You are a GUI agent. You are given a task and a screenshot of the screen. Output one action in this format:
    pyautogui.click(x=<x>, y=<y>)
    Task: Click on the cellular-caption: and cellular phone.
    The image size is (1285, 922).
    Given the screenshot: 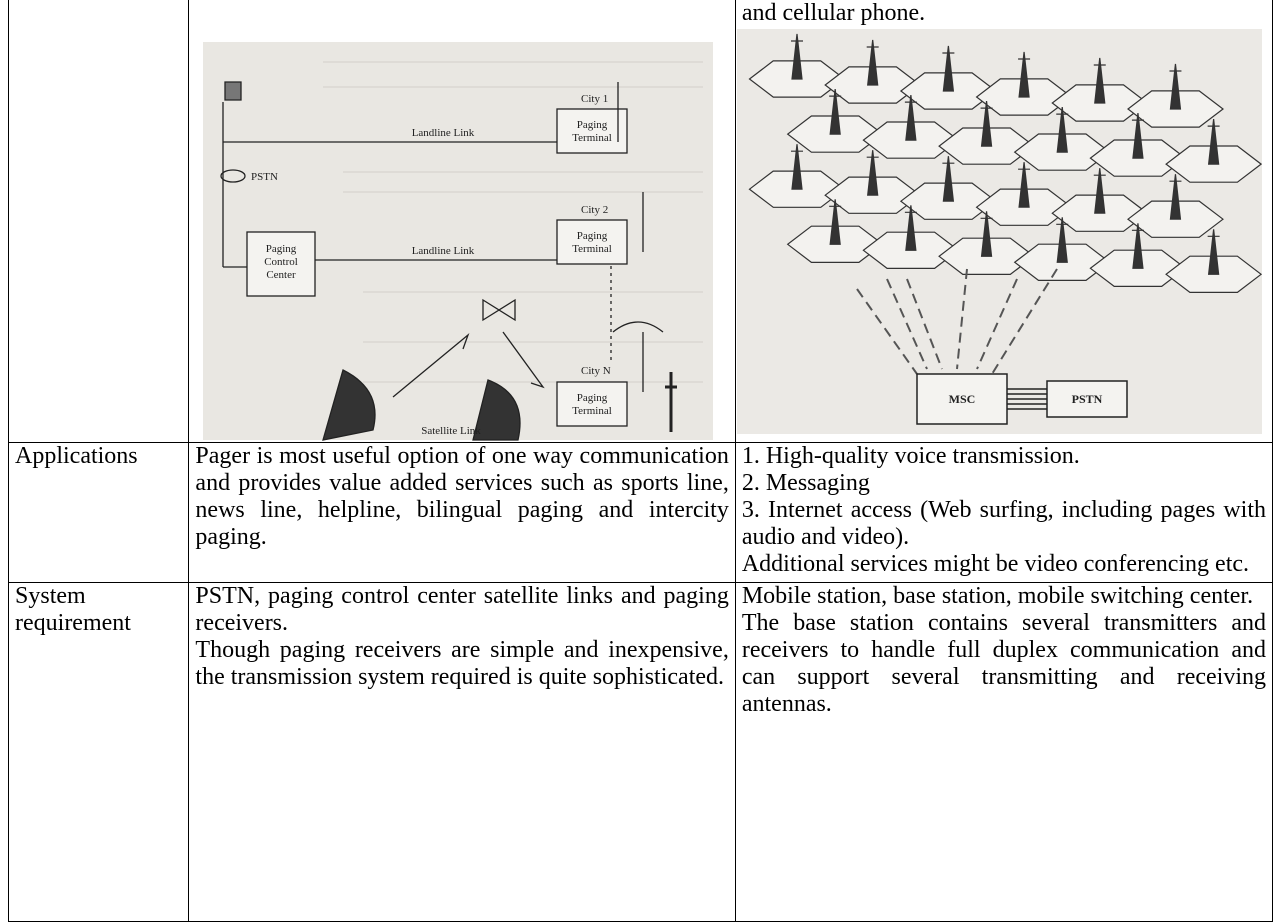 What is the action you would take?
    pyautogui.click(x=833, y=13)
    